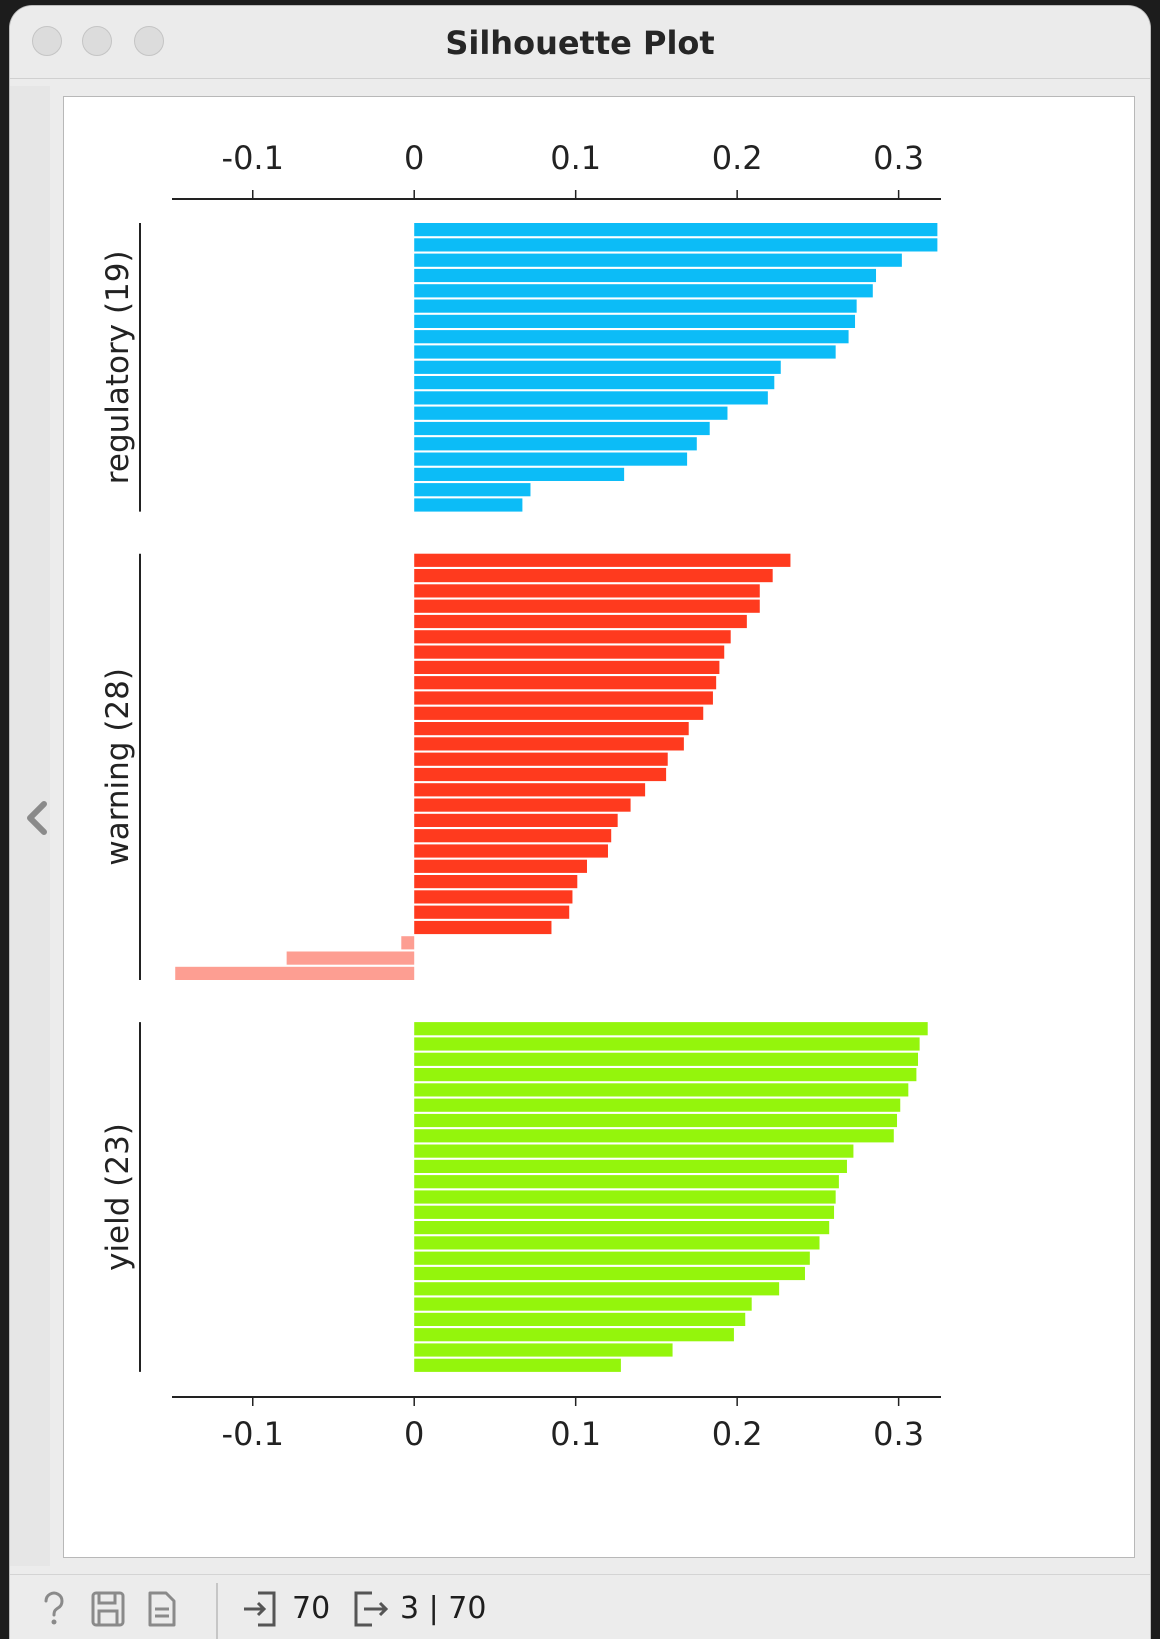 This screenshot has height=1639, width=1160. Describe the element at coordinates (898, 1434) in the screenshot. I see `x-tick-label-bottom: 0.3` at that location.